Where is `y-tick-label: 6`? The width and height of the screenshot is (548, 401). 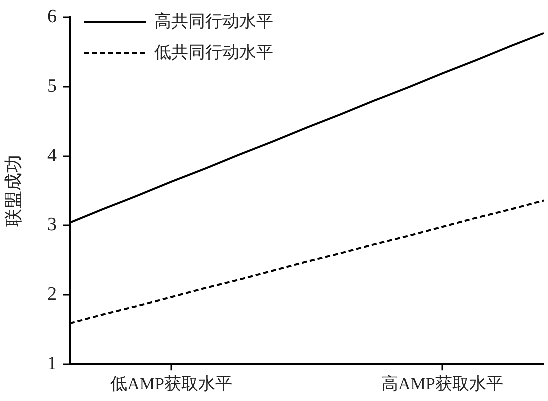
y-tick-label: 6 is located at coordinates (52, 17).